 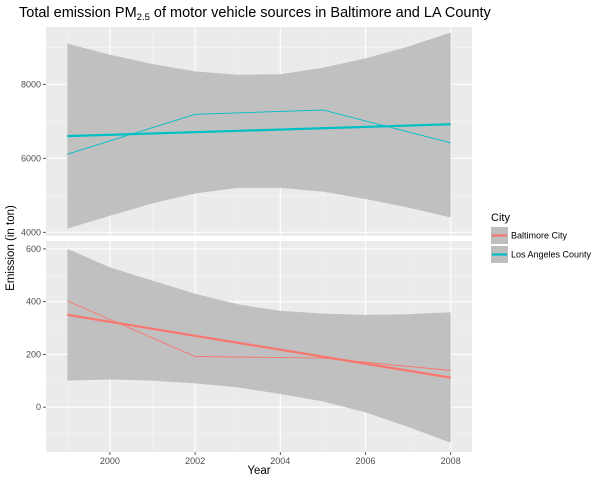 I want to click on y-tick-label: 600, so click(x=33, y=249).